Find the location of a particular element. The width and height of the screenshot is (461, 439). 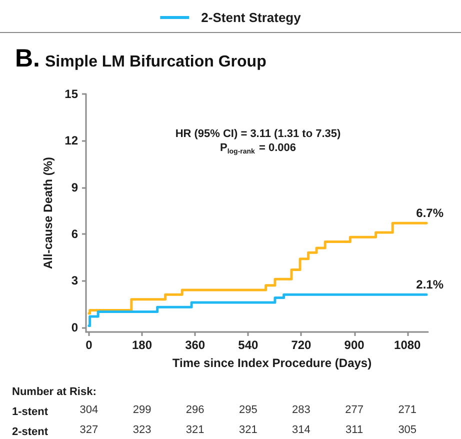

x-tick-label: 540 is located at coordinates (248, 345).